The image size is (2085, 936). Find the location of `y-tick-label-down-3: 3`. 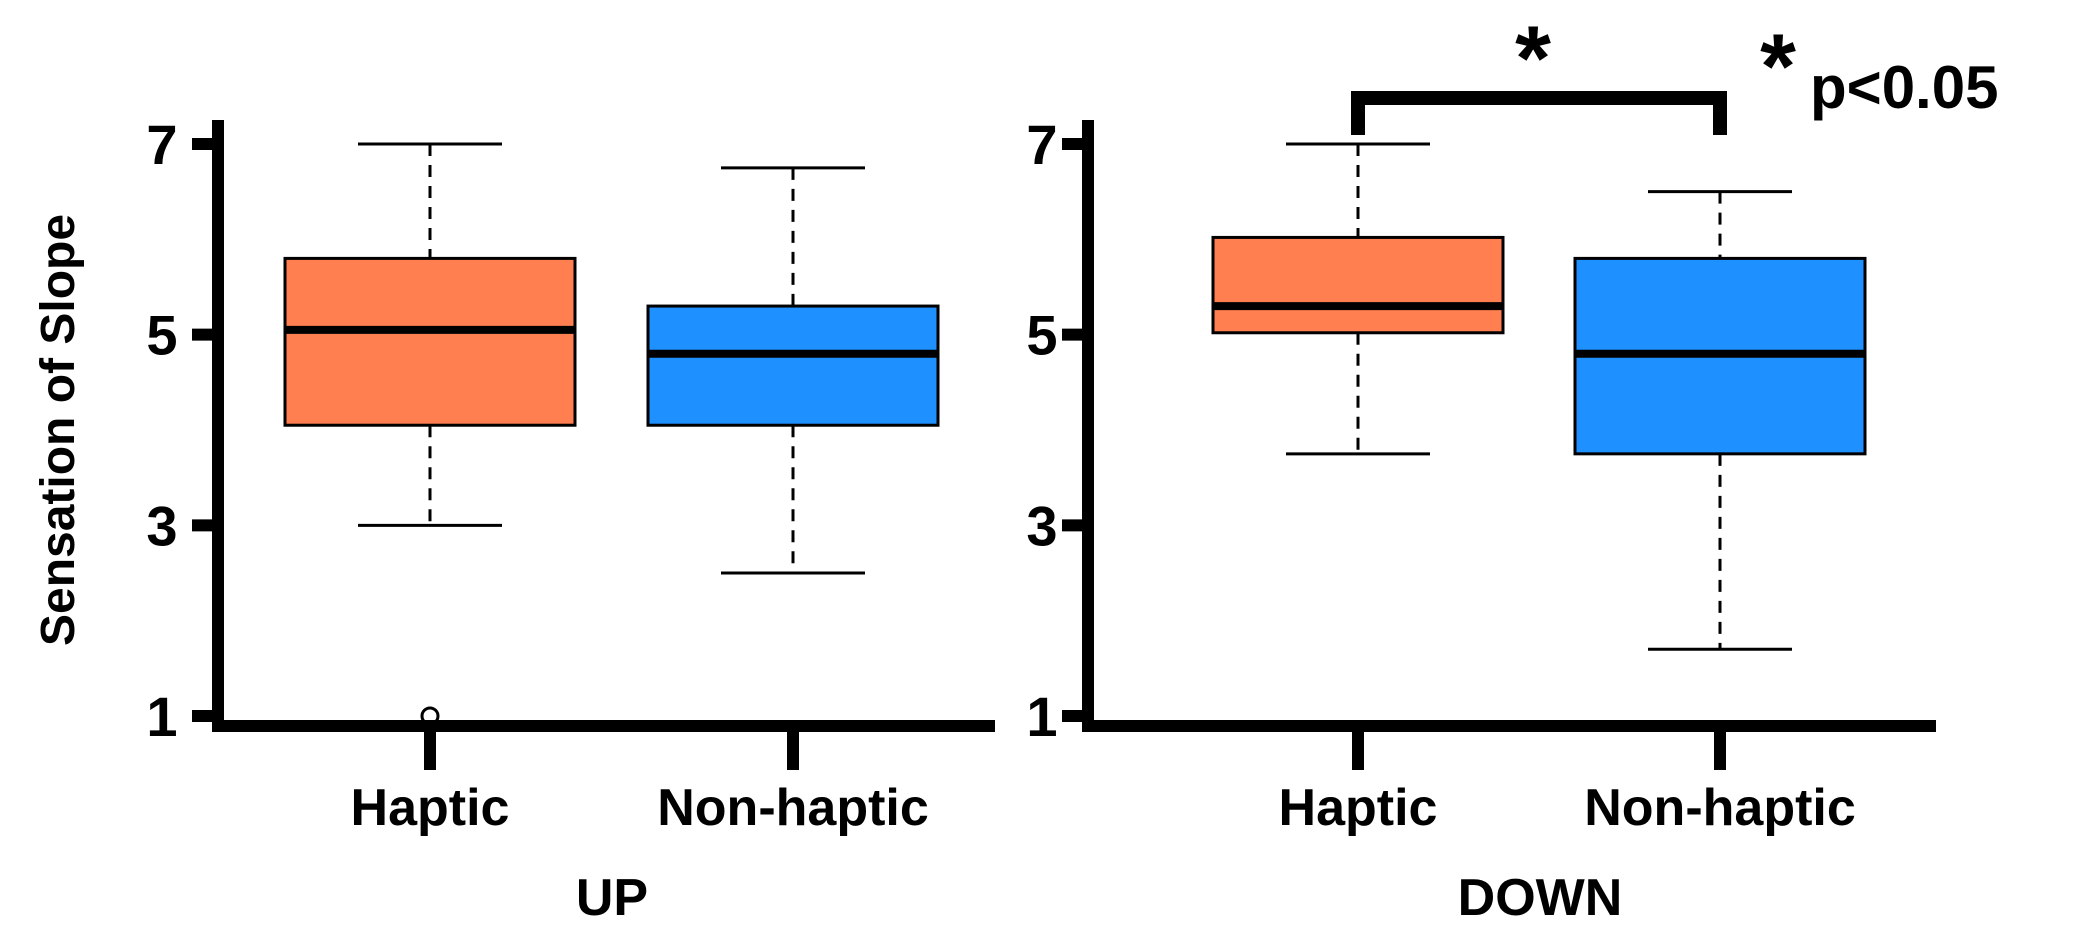

y-tick-label-down-3: 3 is located at coordinates (1041, 525).